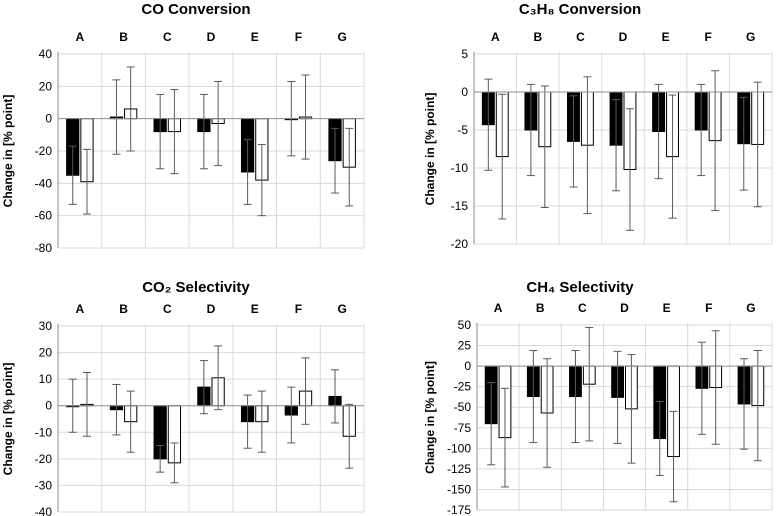  What do you see at coordinates (750, 37) in the screenshot?
I see `chart-2-category-label: G` at bounding box center [750, 37].